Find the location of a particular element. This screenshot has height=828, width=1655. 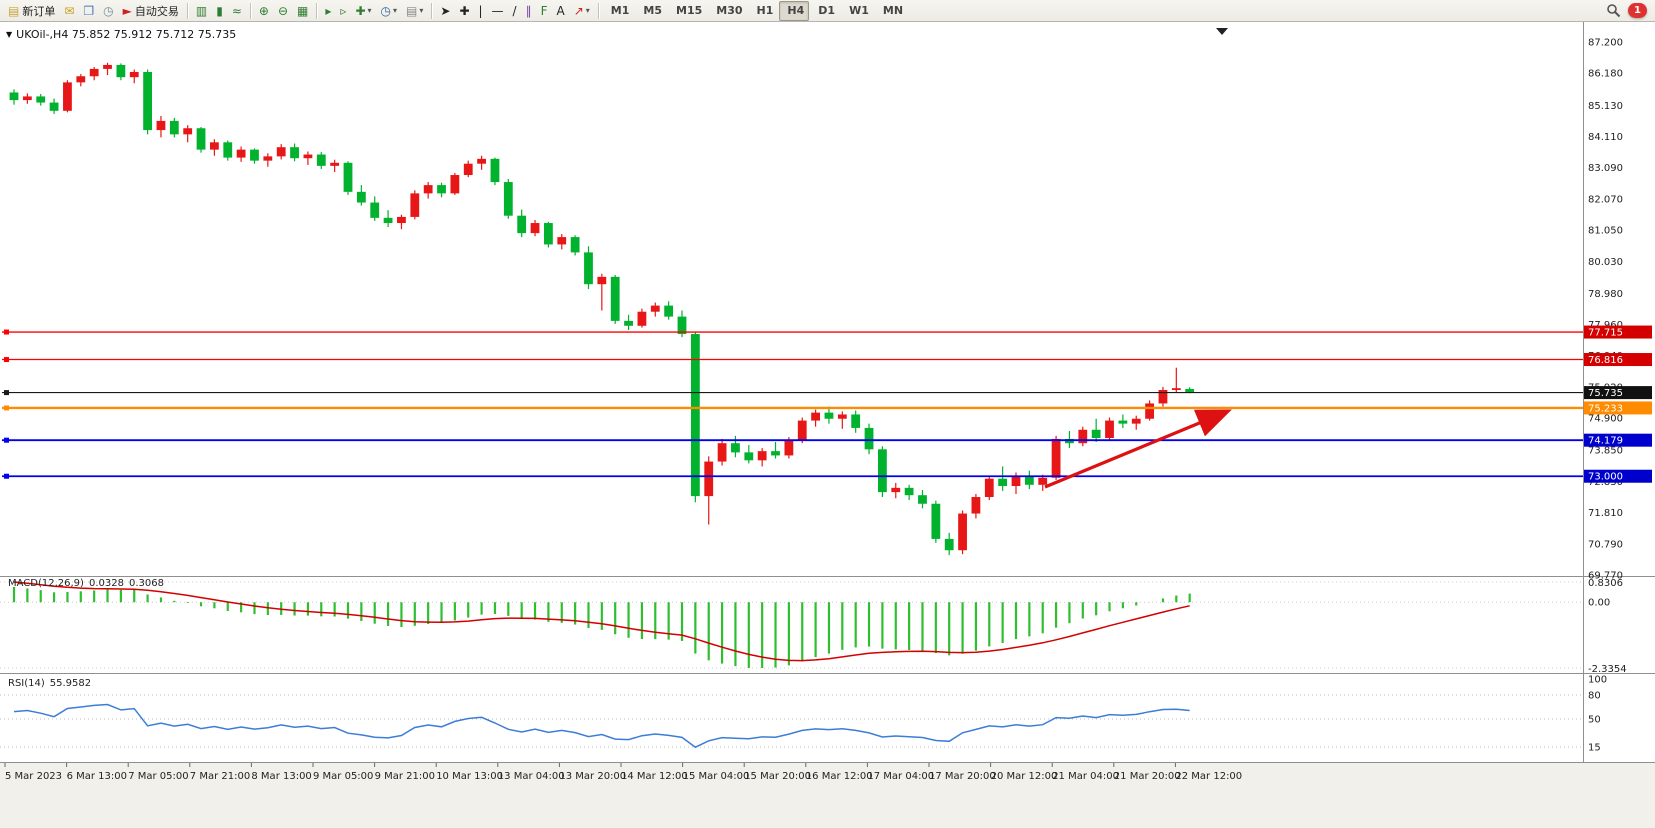

periods-icon: ◷ ▾ is located at coordinates (389, 11).